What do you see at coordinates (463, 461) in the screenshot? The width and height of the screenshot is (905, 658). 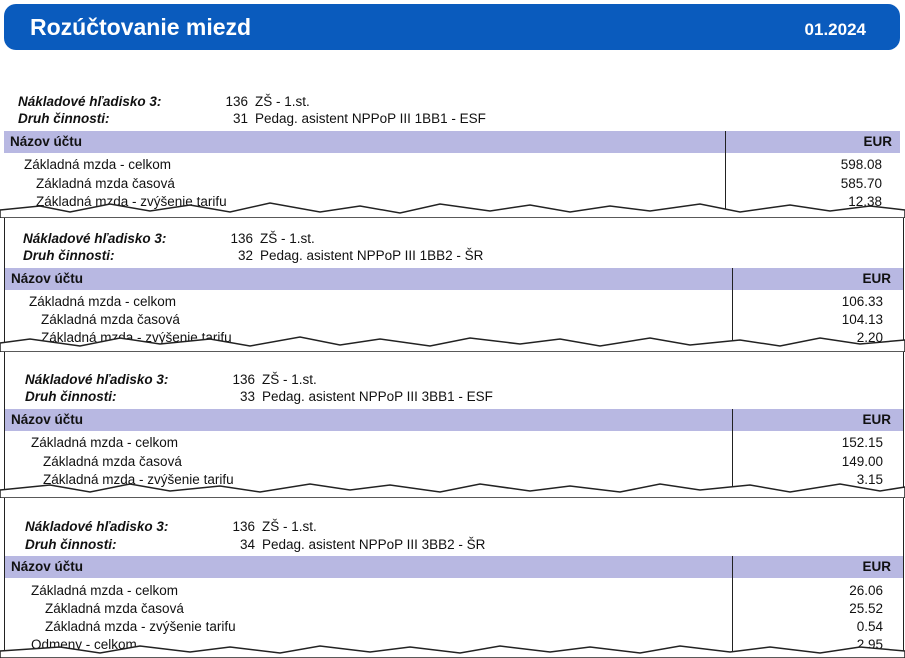 I see `table-row: Základná mzda časová 149.00` at bounding box center [463, 461].